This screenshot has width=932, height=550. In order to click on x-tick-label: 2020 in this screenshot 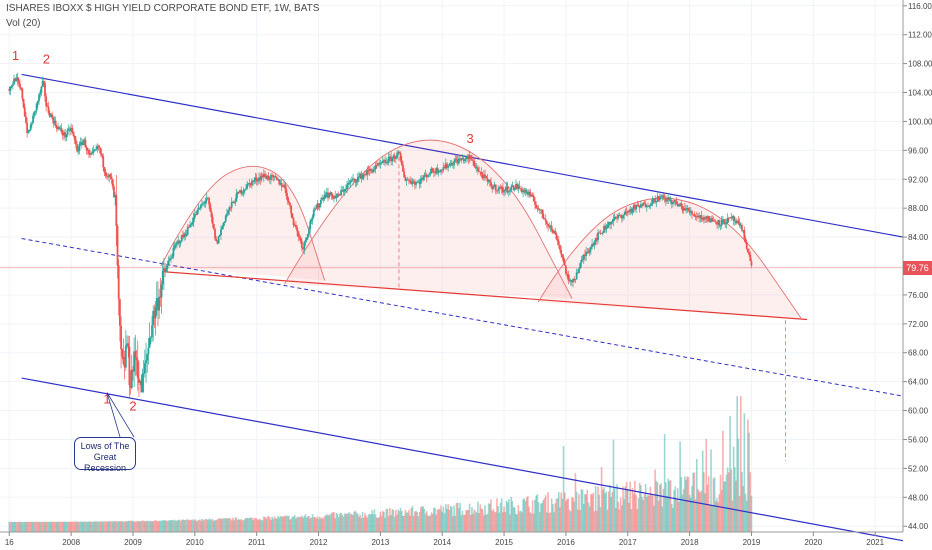, I will do `click(813, 542)`.